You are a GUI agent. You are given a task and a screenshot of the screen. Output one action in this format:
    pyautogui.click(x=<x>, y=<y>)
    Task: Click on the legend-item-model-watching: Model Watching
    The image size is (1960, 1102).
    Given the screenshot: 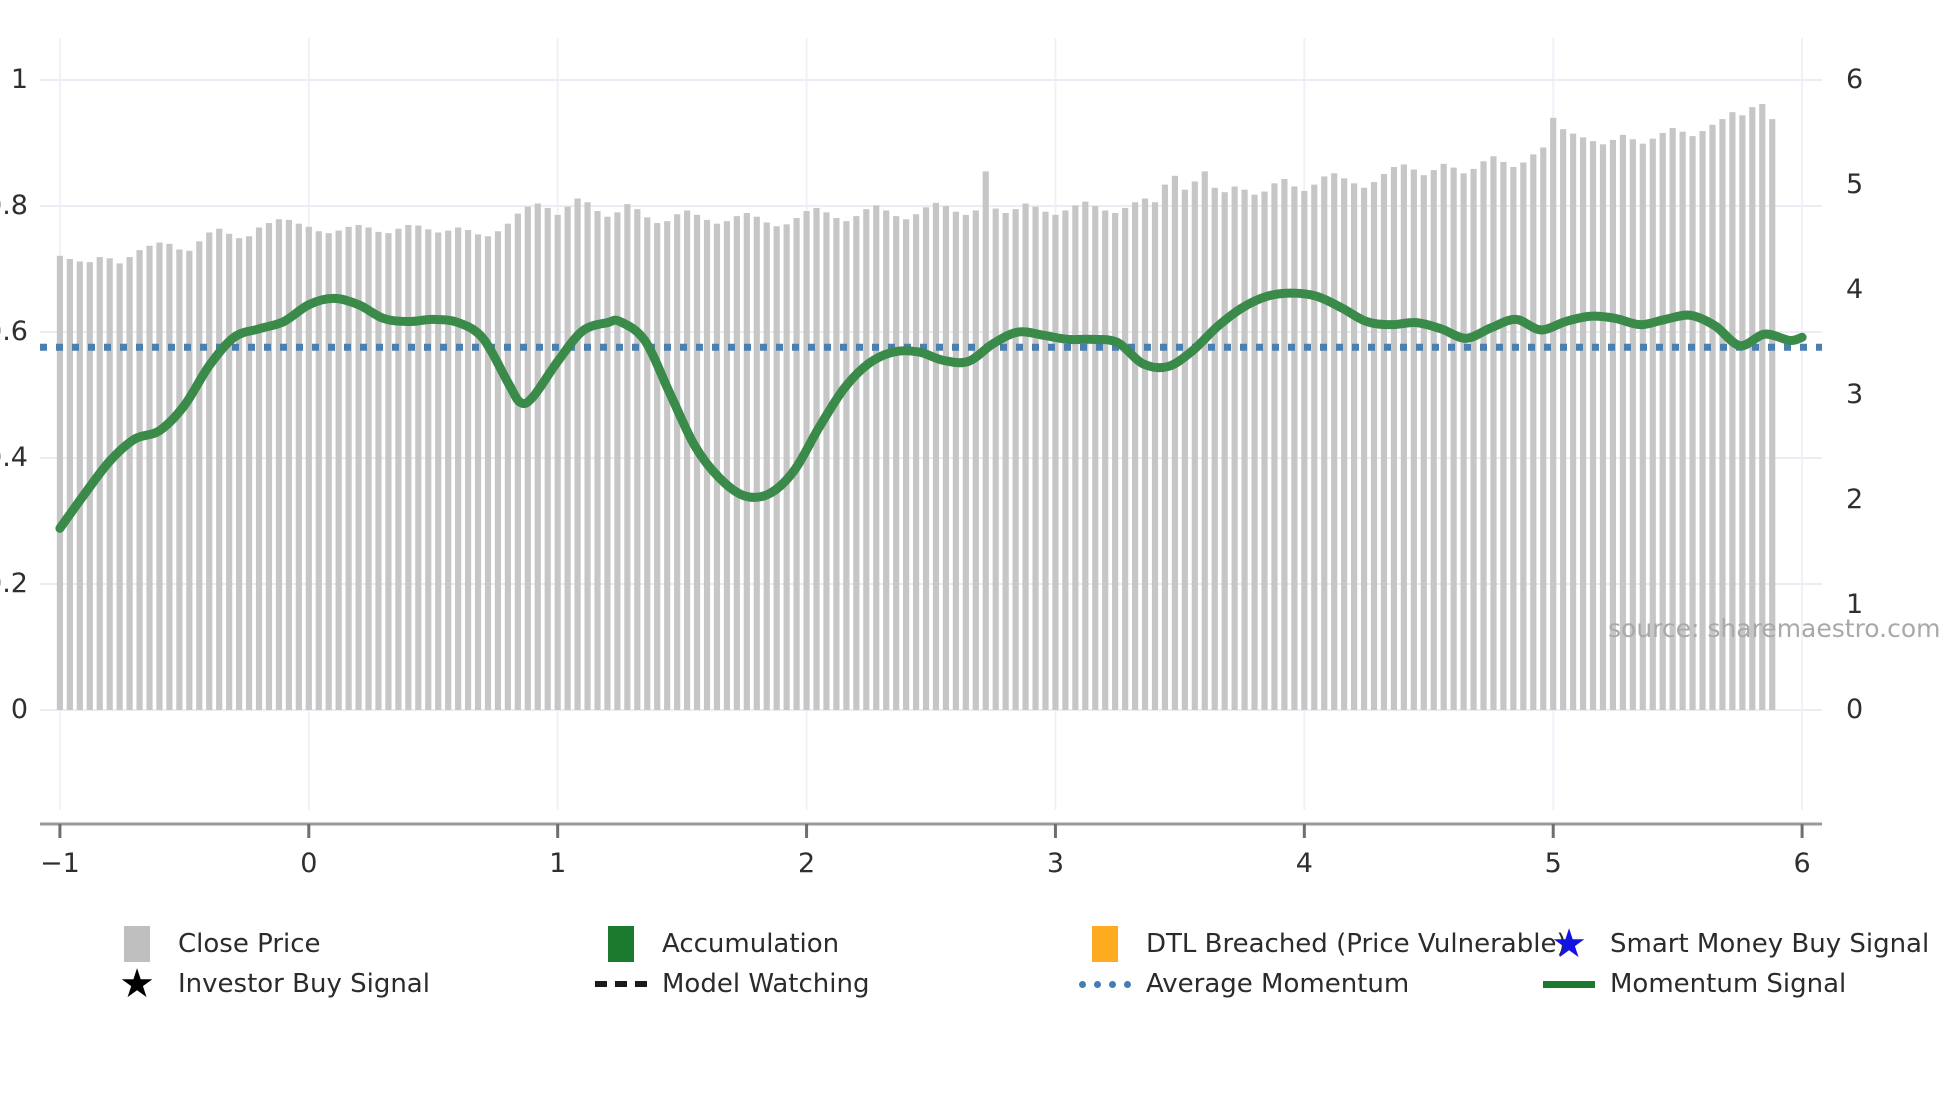 What is the action you would take?
    pyautogui.click(x=731, y=984)
    